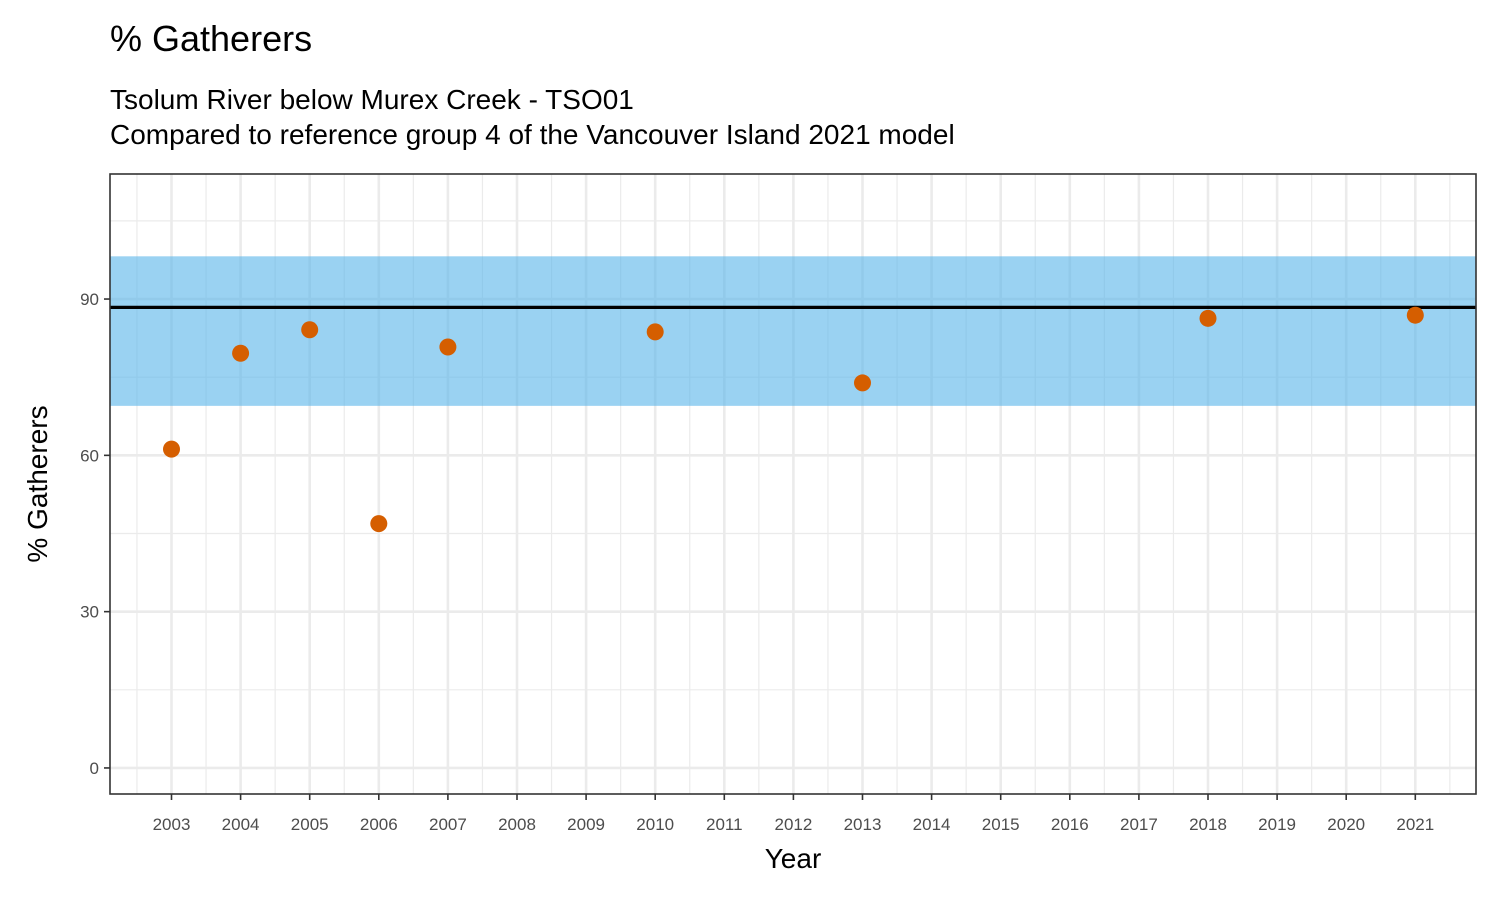  Describe the element at coordinates (379, 824) in the screenshot. I see `x-tick-label: 2006` at that location.